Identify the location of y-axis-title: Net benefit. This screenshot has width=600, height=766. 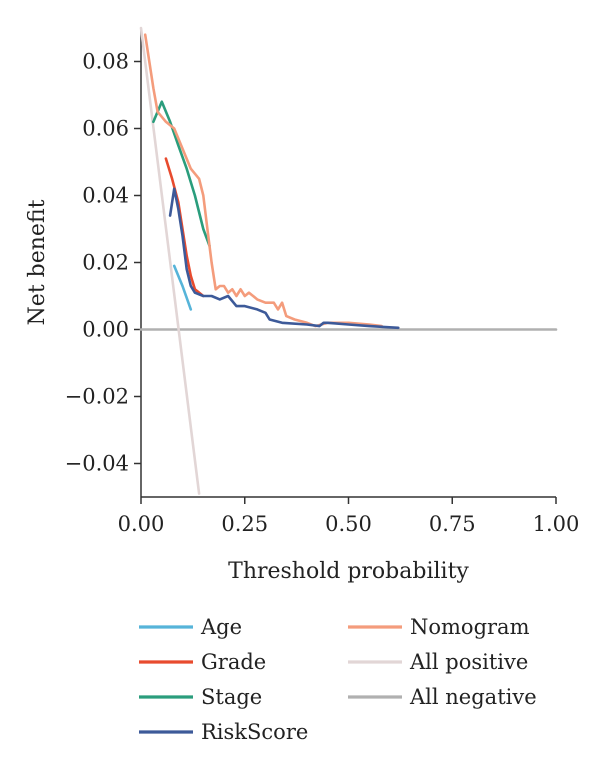
(37, 262).